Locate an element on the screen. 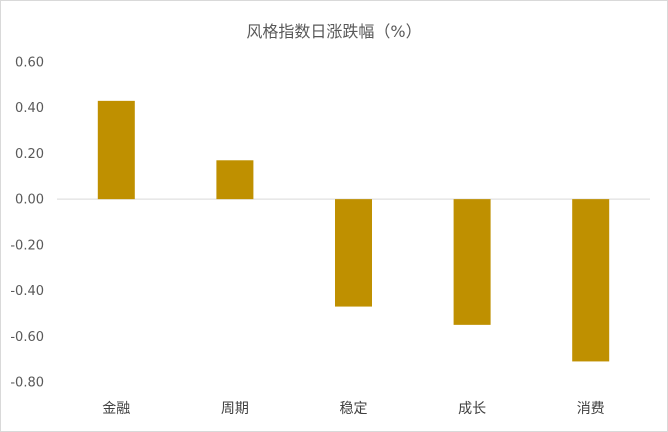 This screenshot has width=668, height=432. y-tick-label: 0.40 is located at coordinates (29, 108).